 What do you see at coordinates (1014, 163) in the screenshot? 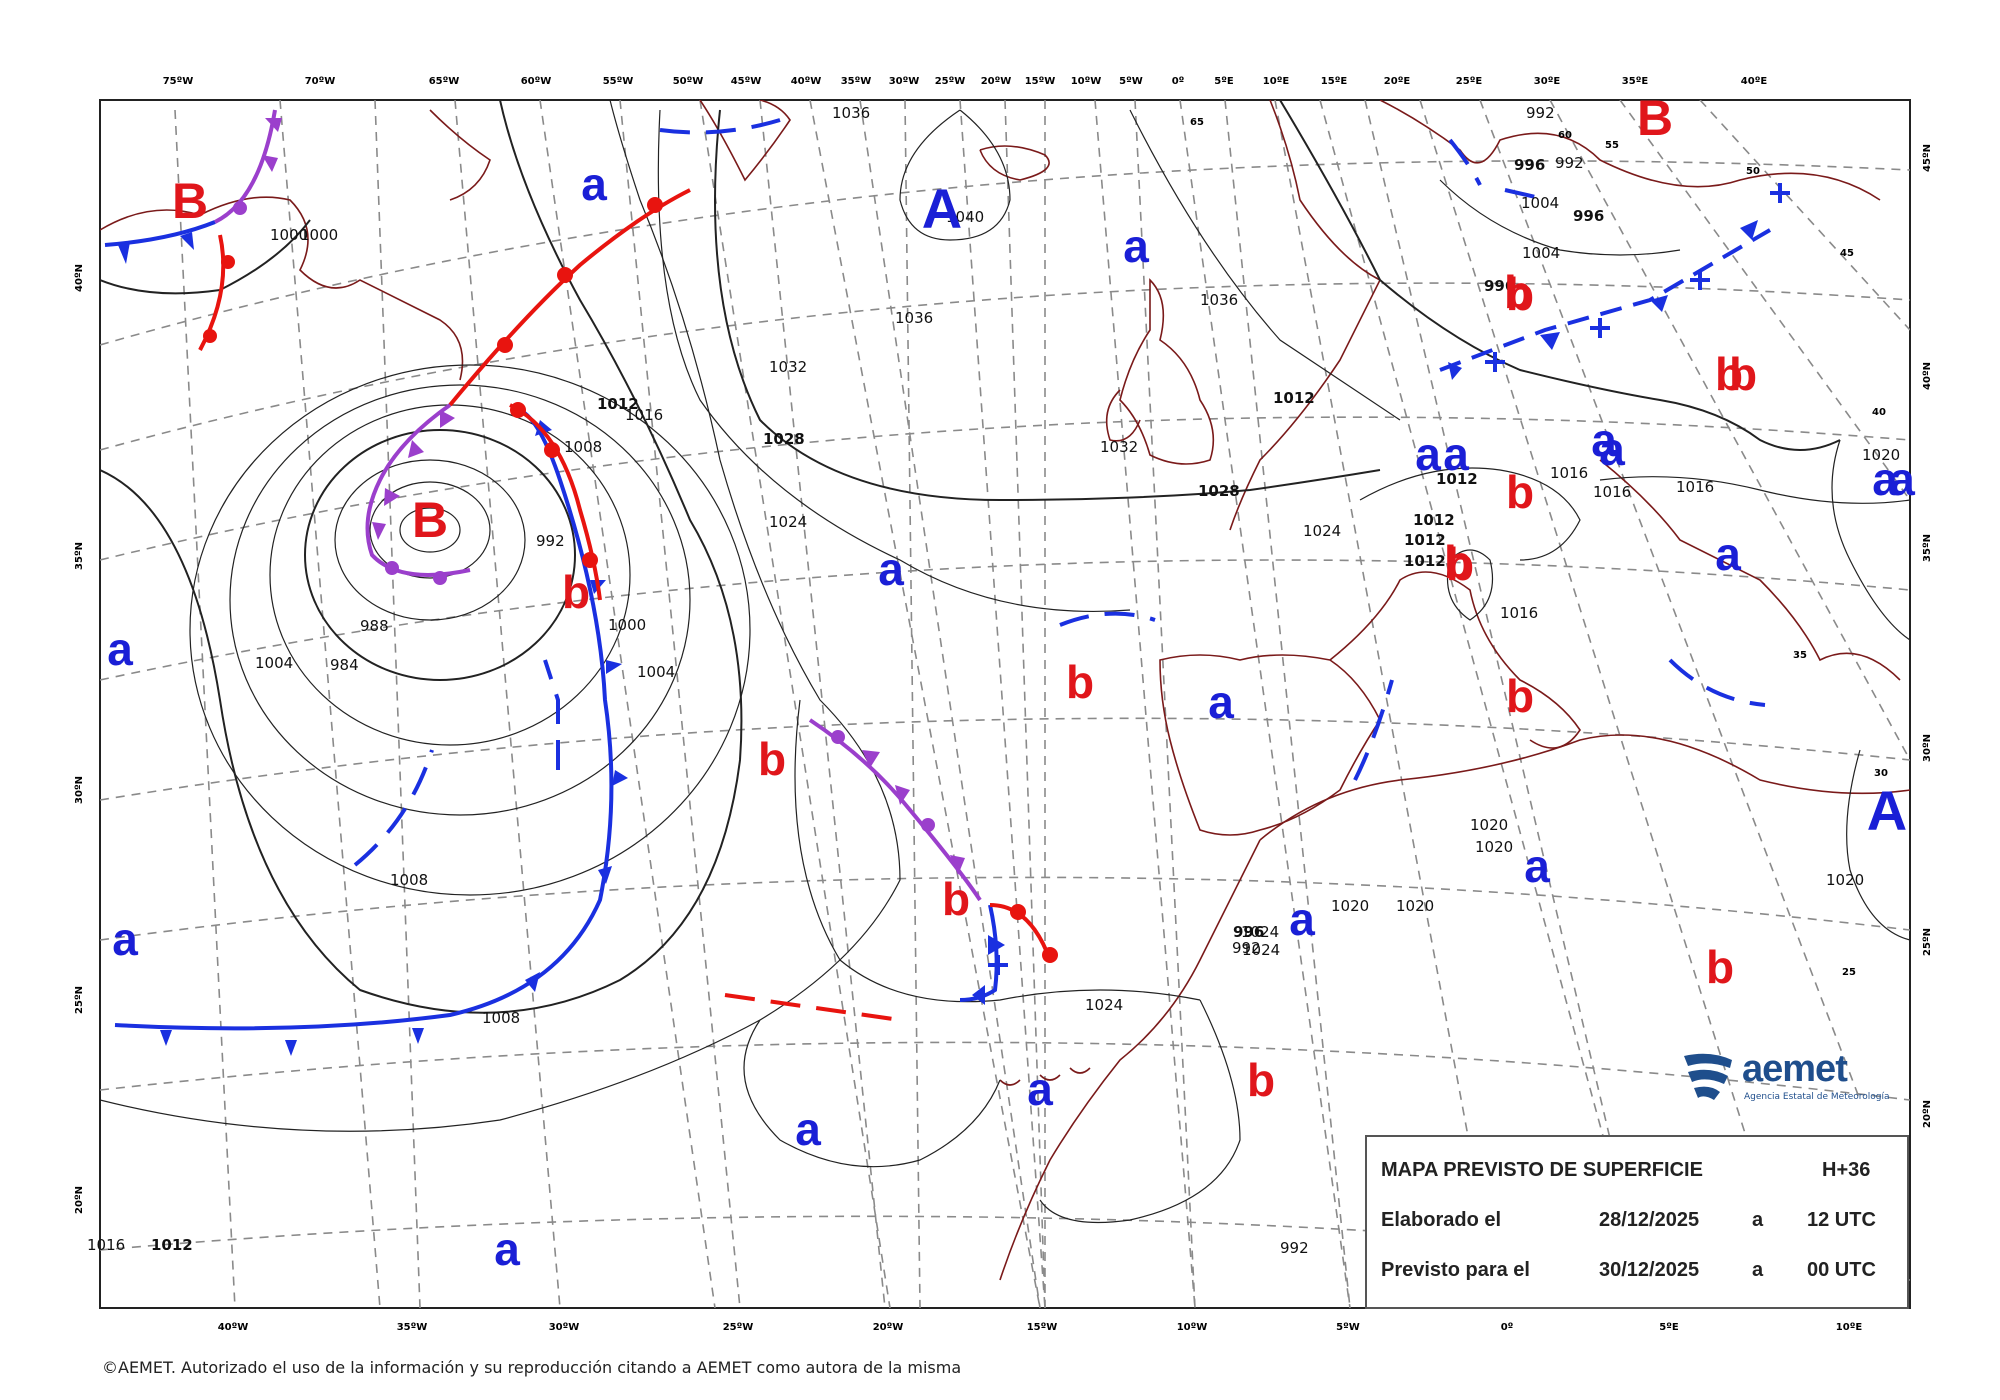
I see `coast-iceland` at bounding box center [1014, 163].